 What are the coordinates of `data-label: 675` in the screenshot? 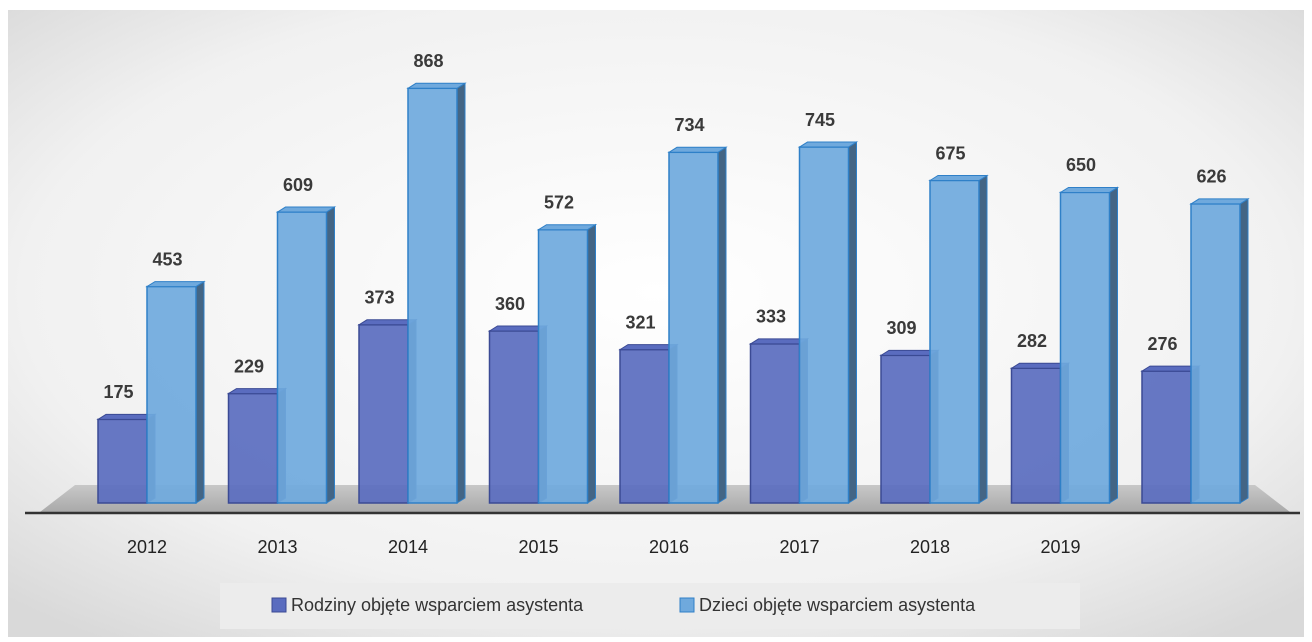 It's located at (950, 153).